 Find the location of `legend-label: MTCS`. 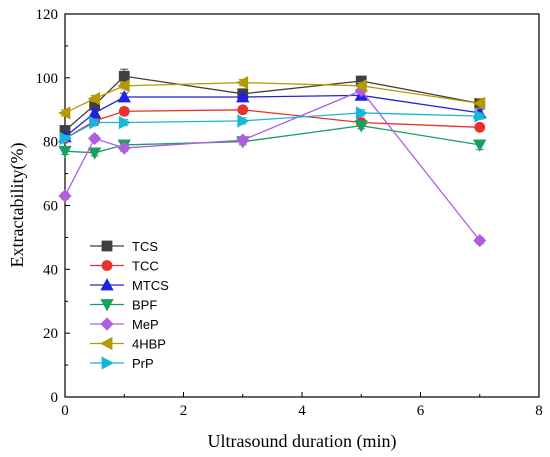

legend-label: MTCS is located at coordinates (150, 285).